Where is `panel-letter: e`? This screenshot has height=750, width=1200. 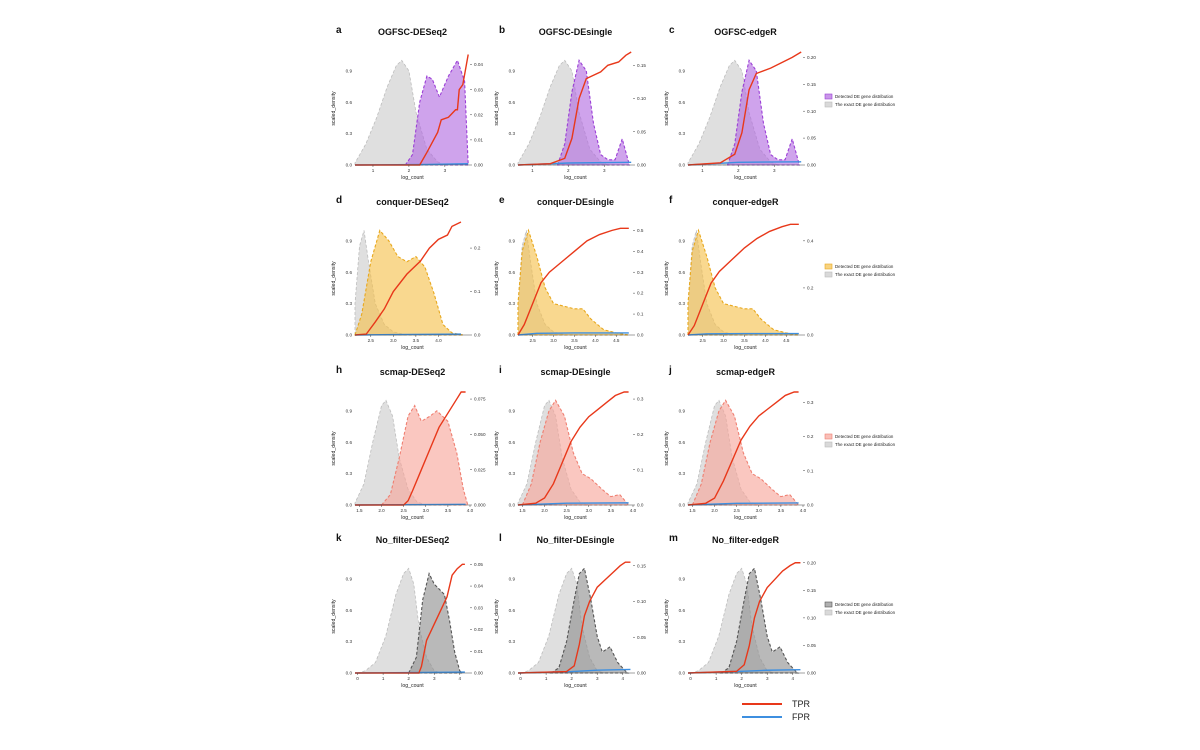
panel-letter: e is located at coordinates (502, 200).